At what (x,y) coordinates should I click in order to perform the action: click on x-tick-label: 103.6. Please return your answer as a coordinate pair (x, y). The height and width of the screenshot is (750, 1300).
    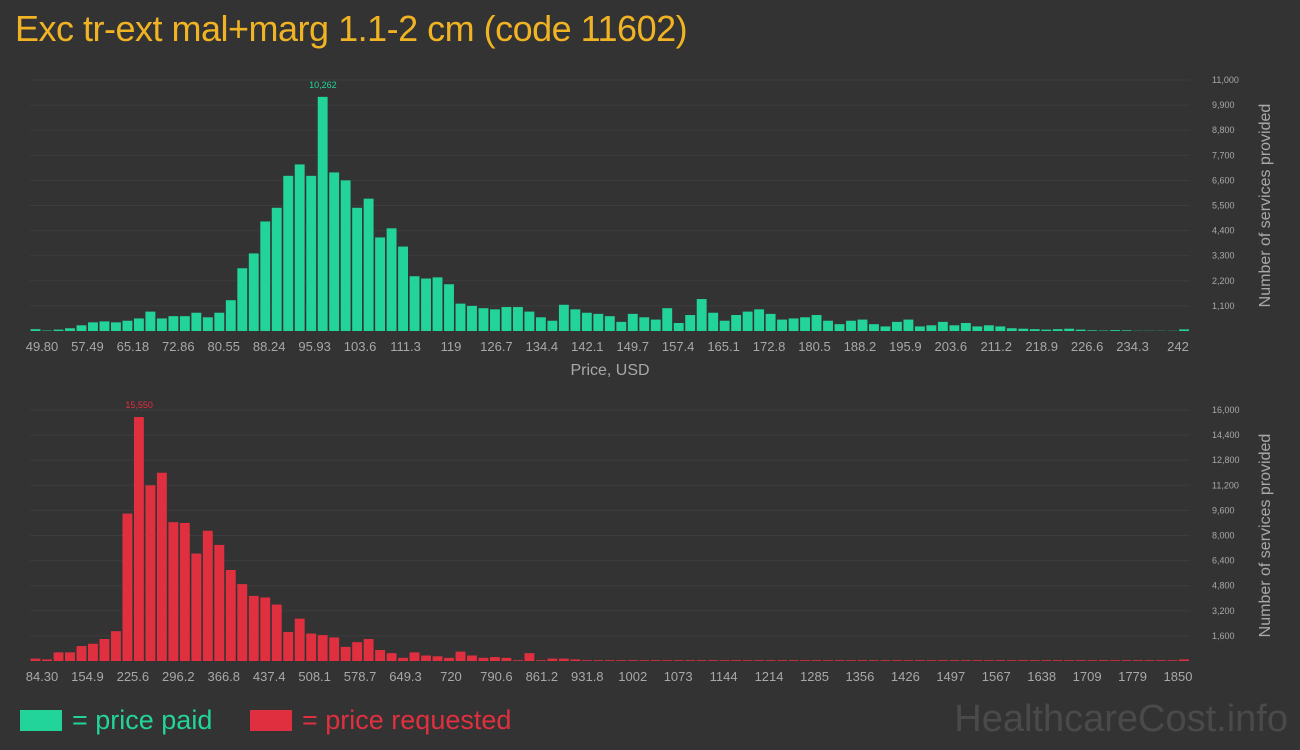
    Looking at the image, I should click on (360, 346).